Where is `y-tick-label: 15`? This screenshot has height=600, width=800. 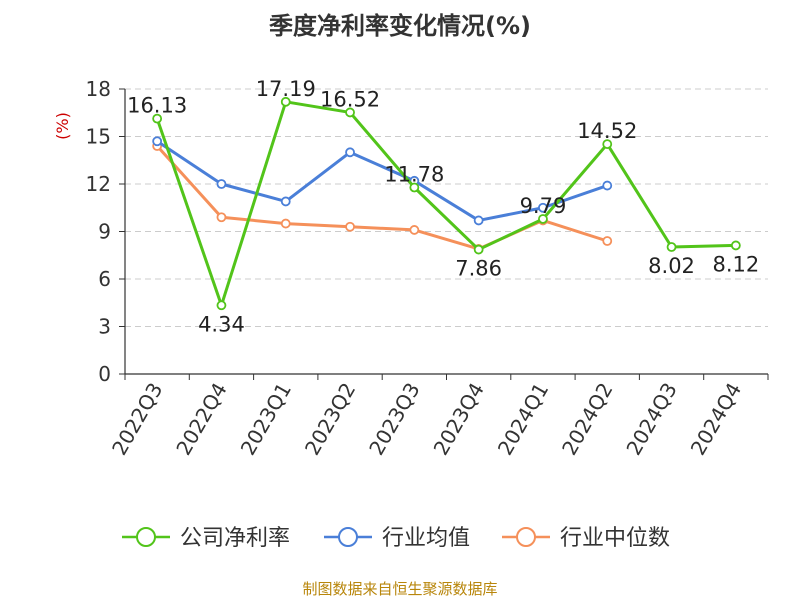
y-tick-label: 15 is located at coordinates (98, 137).